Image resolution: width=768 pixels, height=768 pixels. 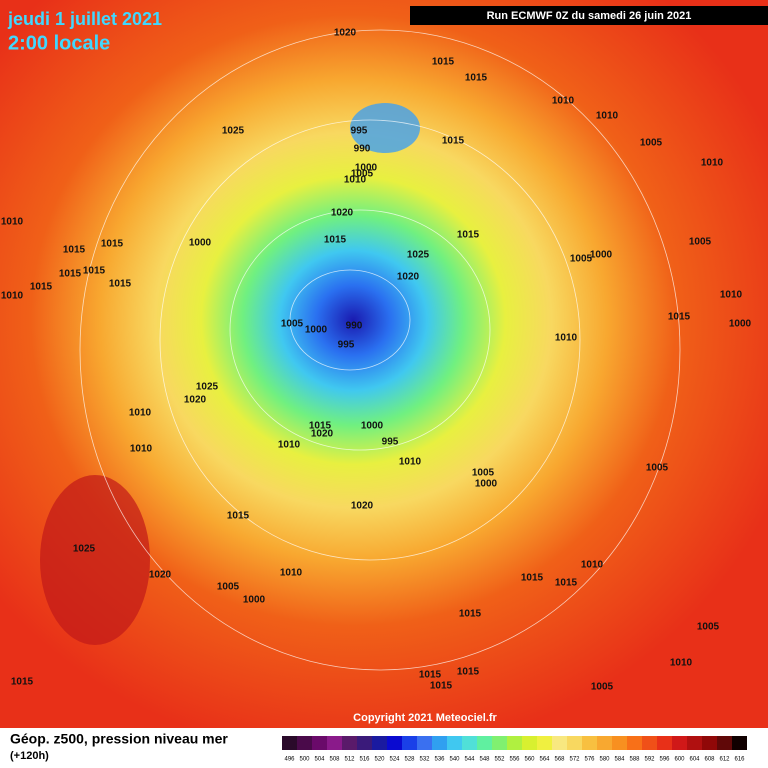 I want to click on scale-label: 580, so click(x=604, y=760).